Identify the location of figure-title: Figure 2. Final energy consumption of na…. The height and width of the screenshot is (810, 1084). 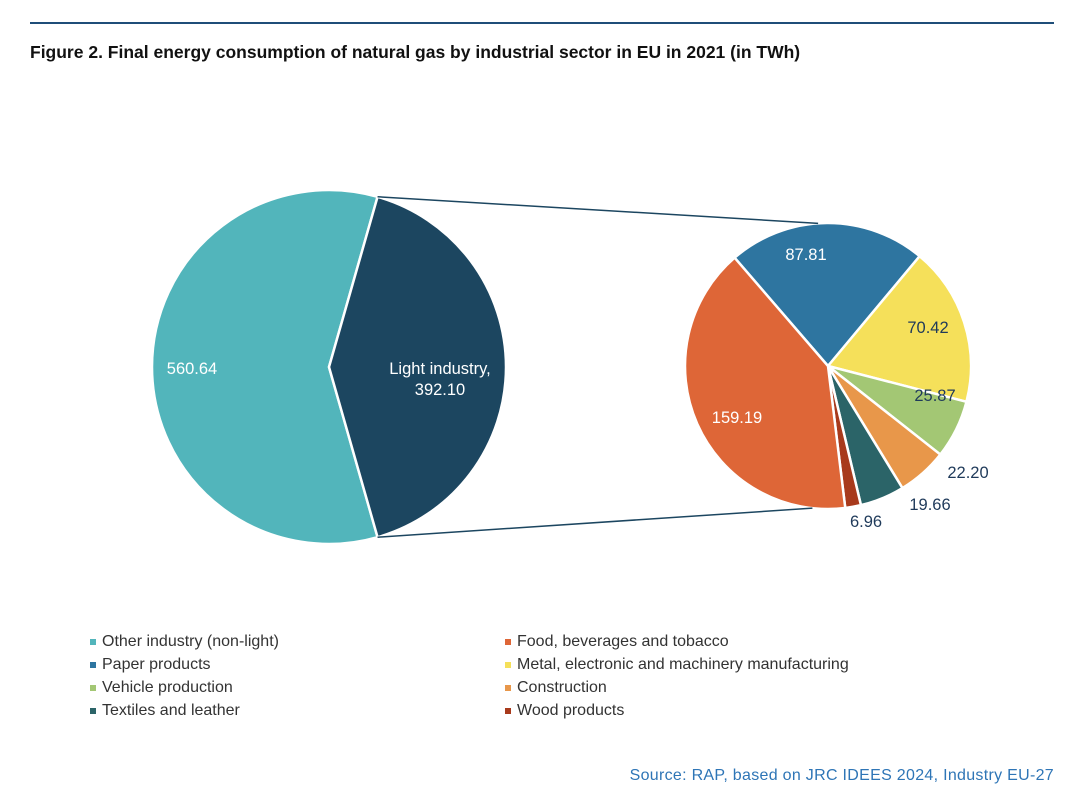
(415, 52).